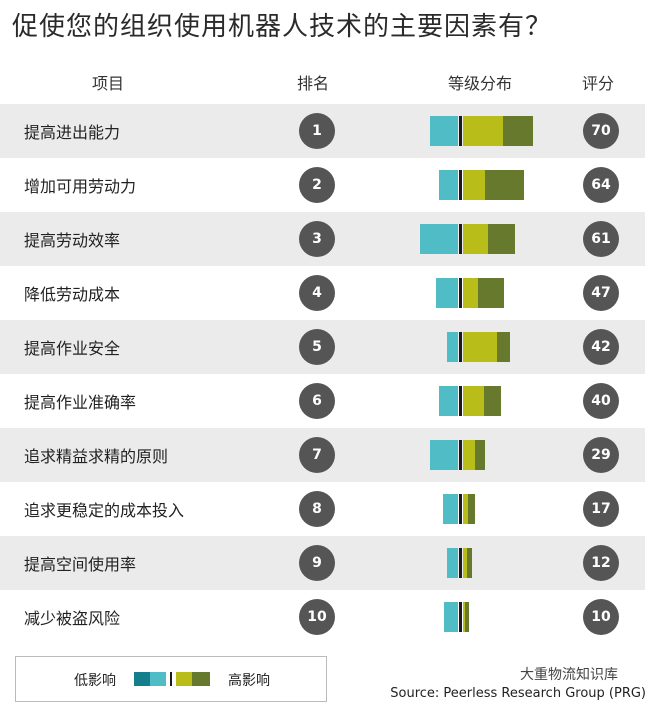 The image size is (660, 714). Describe the element at coordinates (72, 240) in the screenshot. I see `row-label: 提高劳动效率` at that location.